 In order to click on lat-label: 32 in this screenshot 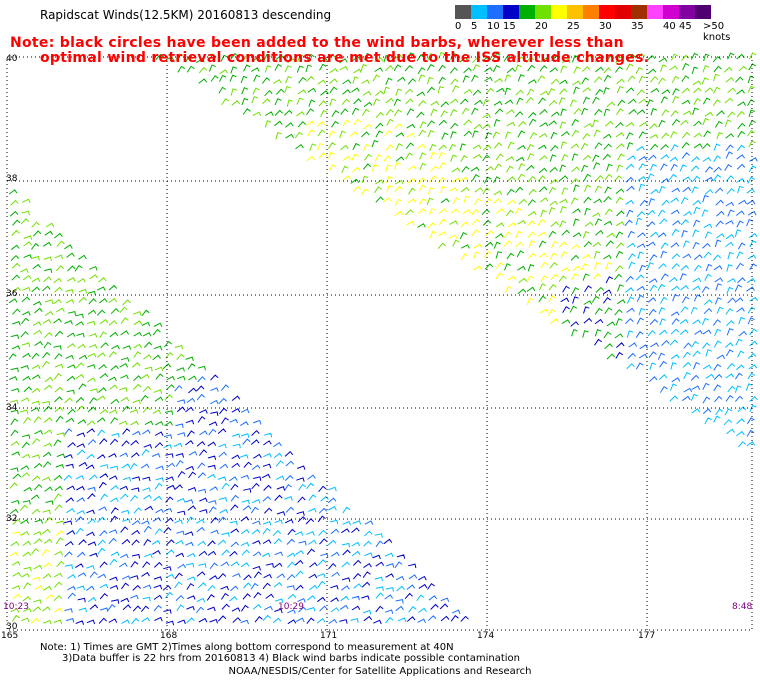, I will do `click(11, 519)`.